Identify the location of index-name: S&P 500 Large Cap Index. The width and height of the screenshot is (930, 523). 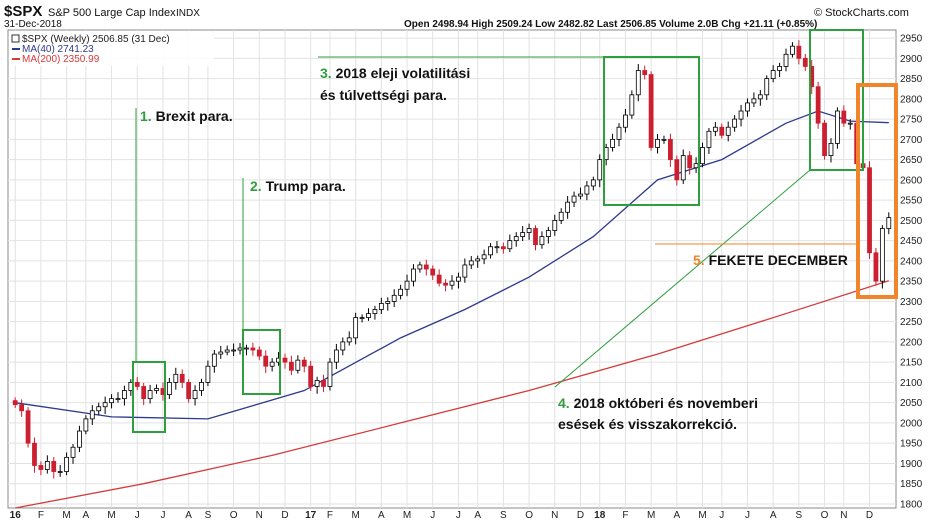
(112, 13).